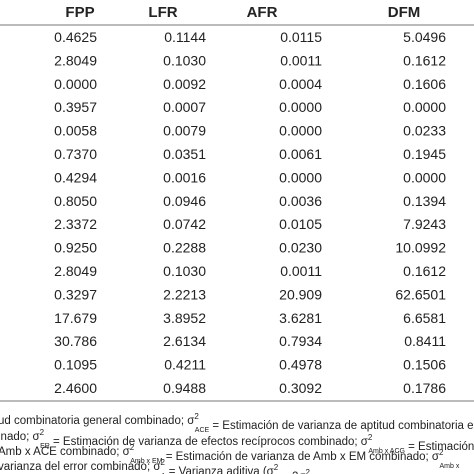 This screenshot has height=474, width=474. Describe the element at coordinates (75, 388) in the screenshot. I see `table-cell: 2.4600` at that location.